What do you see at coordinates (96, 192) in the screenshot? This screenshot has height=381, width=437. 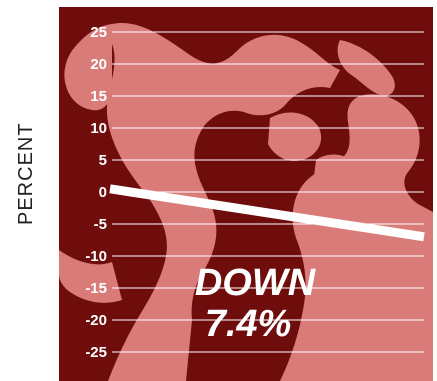 I see `y-tick-labels: 25 20 15 10 5 0 -5 -10 -15 -20 -25` at bounding box center [96, 192].